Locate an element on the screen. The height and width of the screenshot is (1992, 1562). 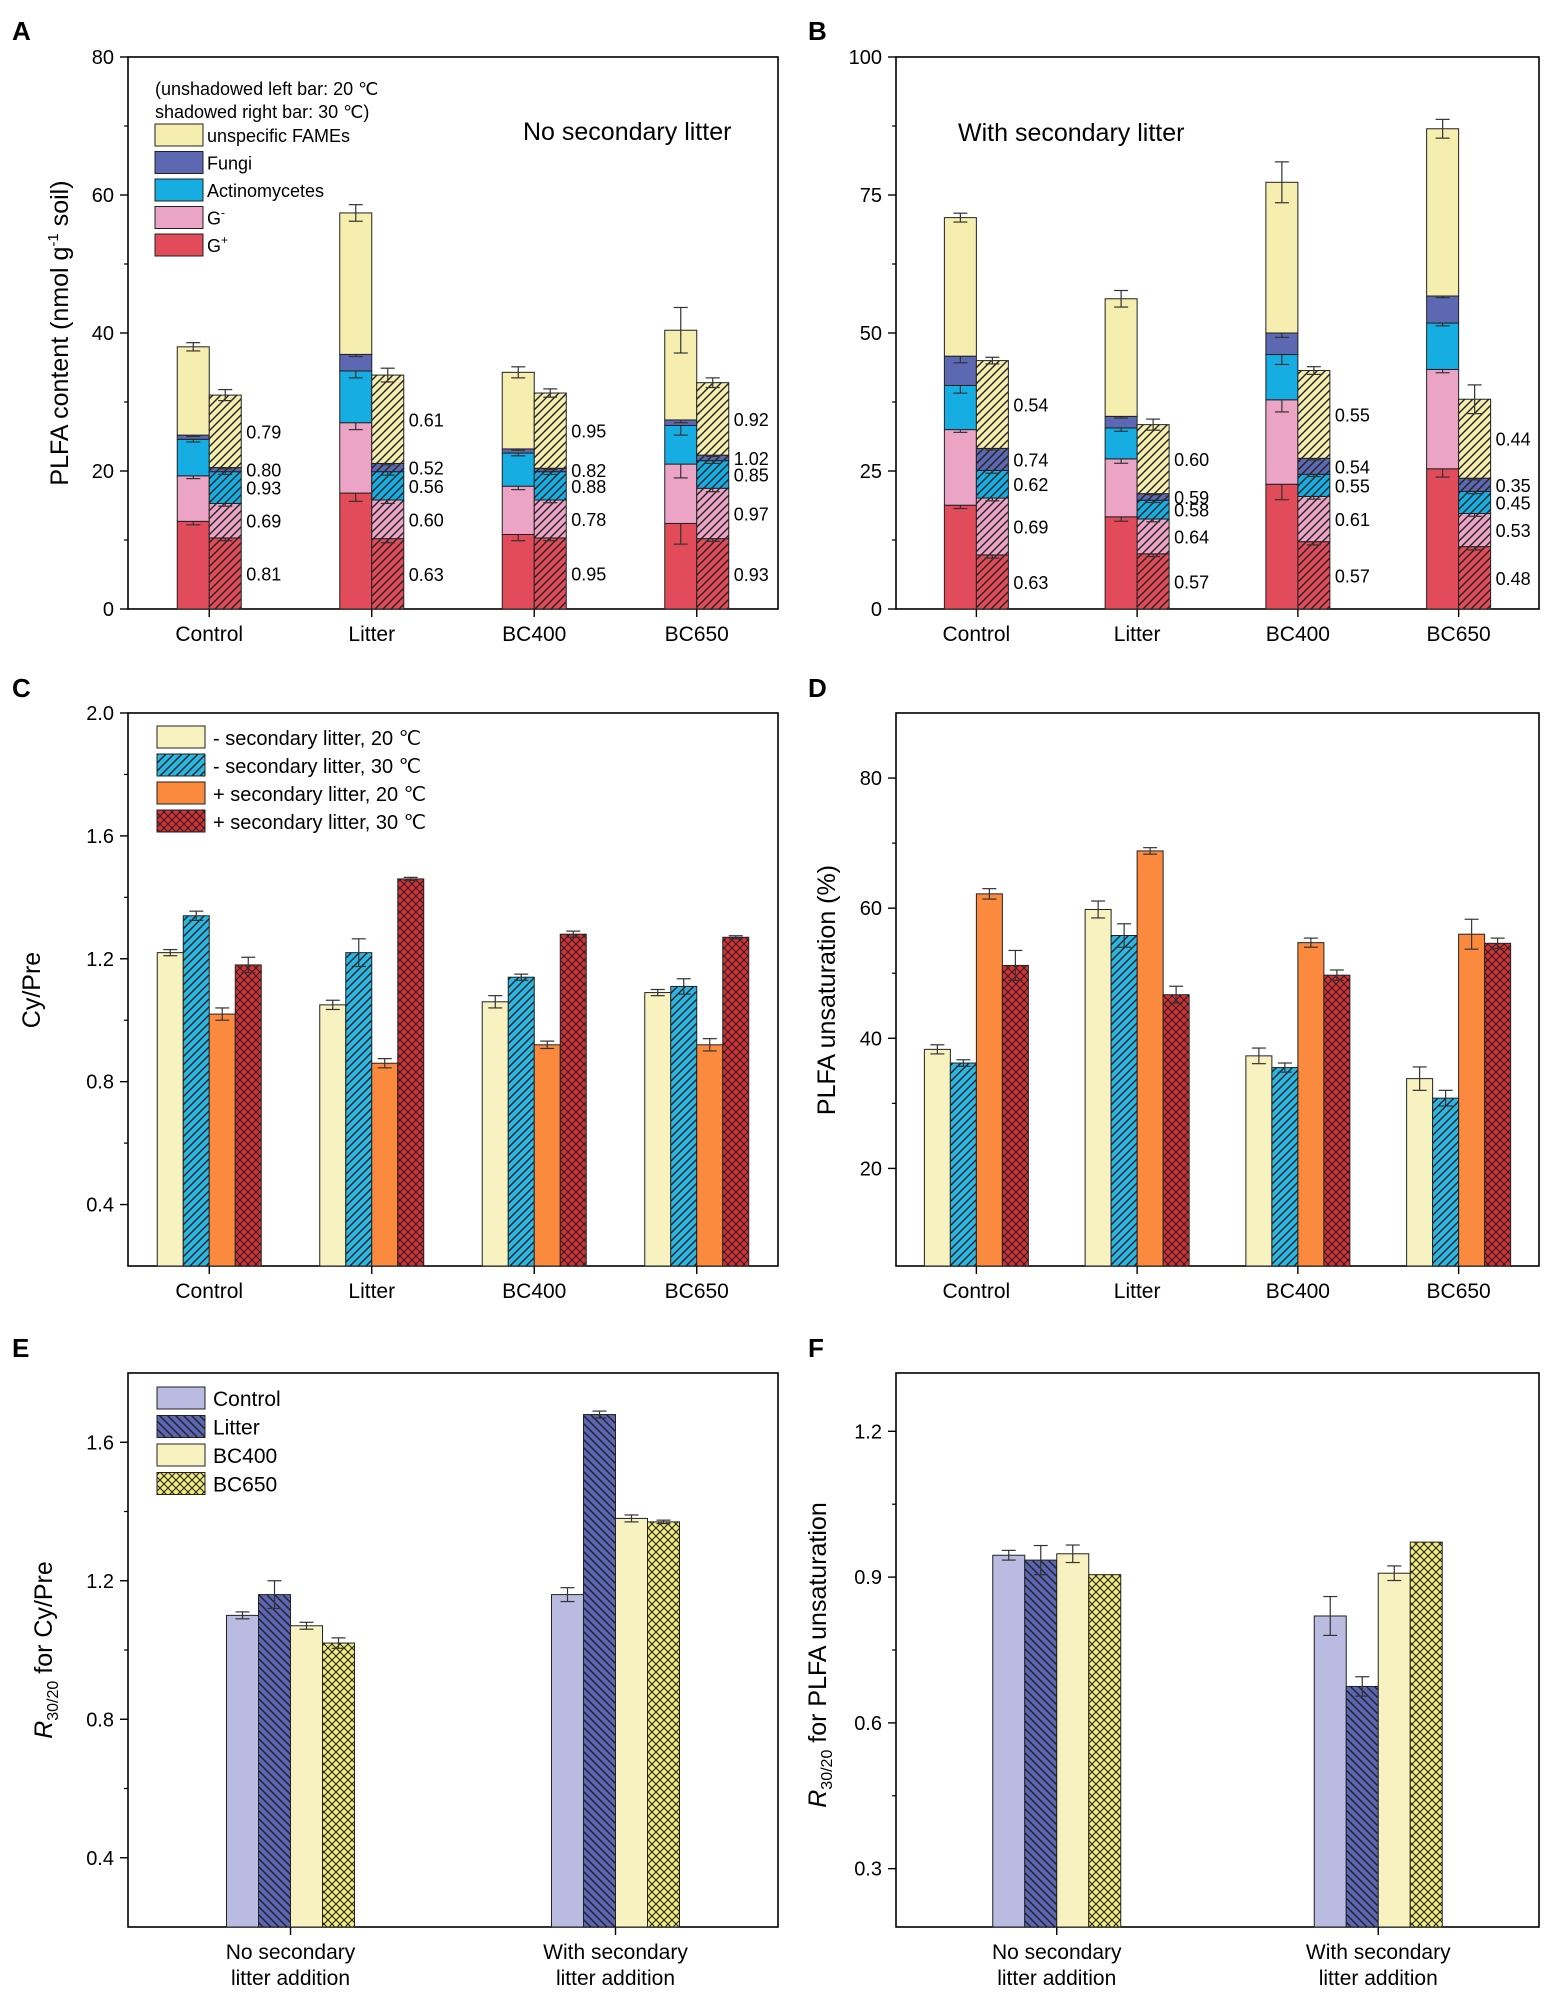
legend-label: Fungi is located at coordinates (229, 164).